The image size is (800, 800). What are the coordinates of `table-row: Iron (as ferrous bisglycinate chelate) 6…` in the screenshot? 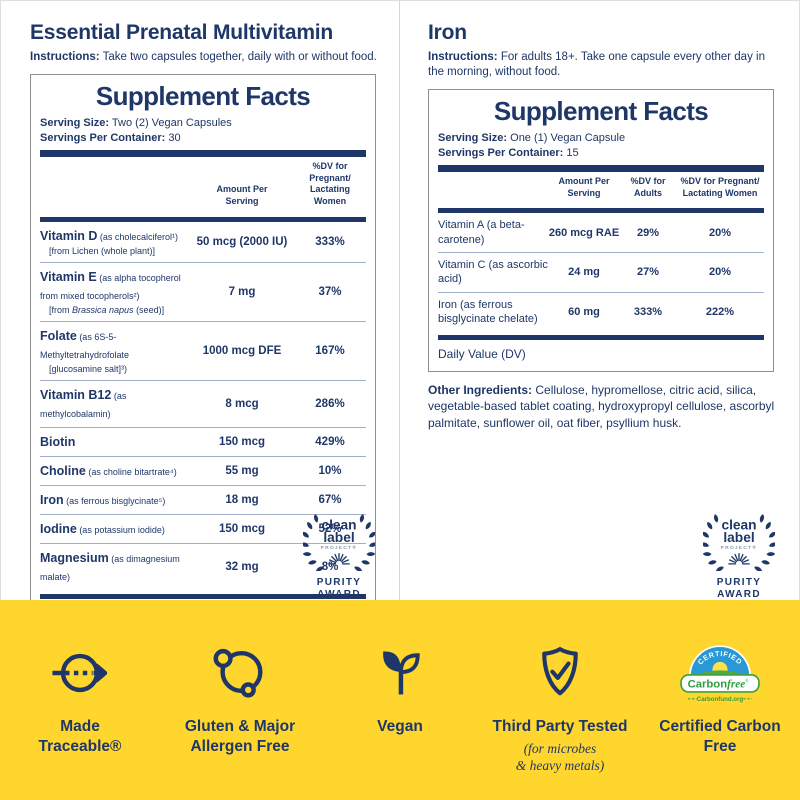 It's located at (601, 312).